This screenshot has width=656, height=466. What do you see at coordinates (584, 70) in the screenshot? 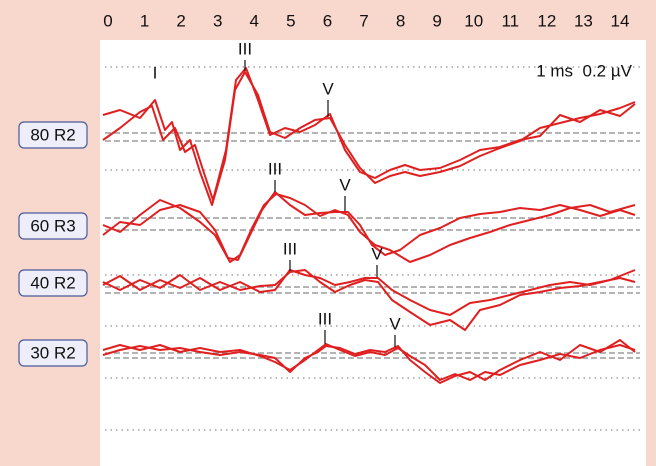
I see `scale-label: 1 ms 0.2 µV` at bounding box center [584, 70].